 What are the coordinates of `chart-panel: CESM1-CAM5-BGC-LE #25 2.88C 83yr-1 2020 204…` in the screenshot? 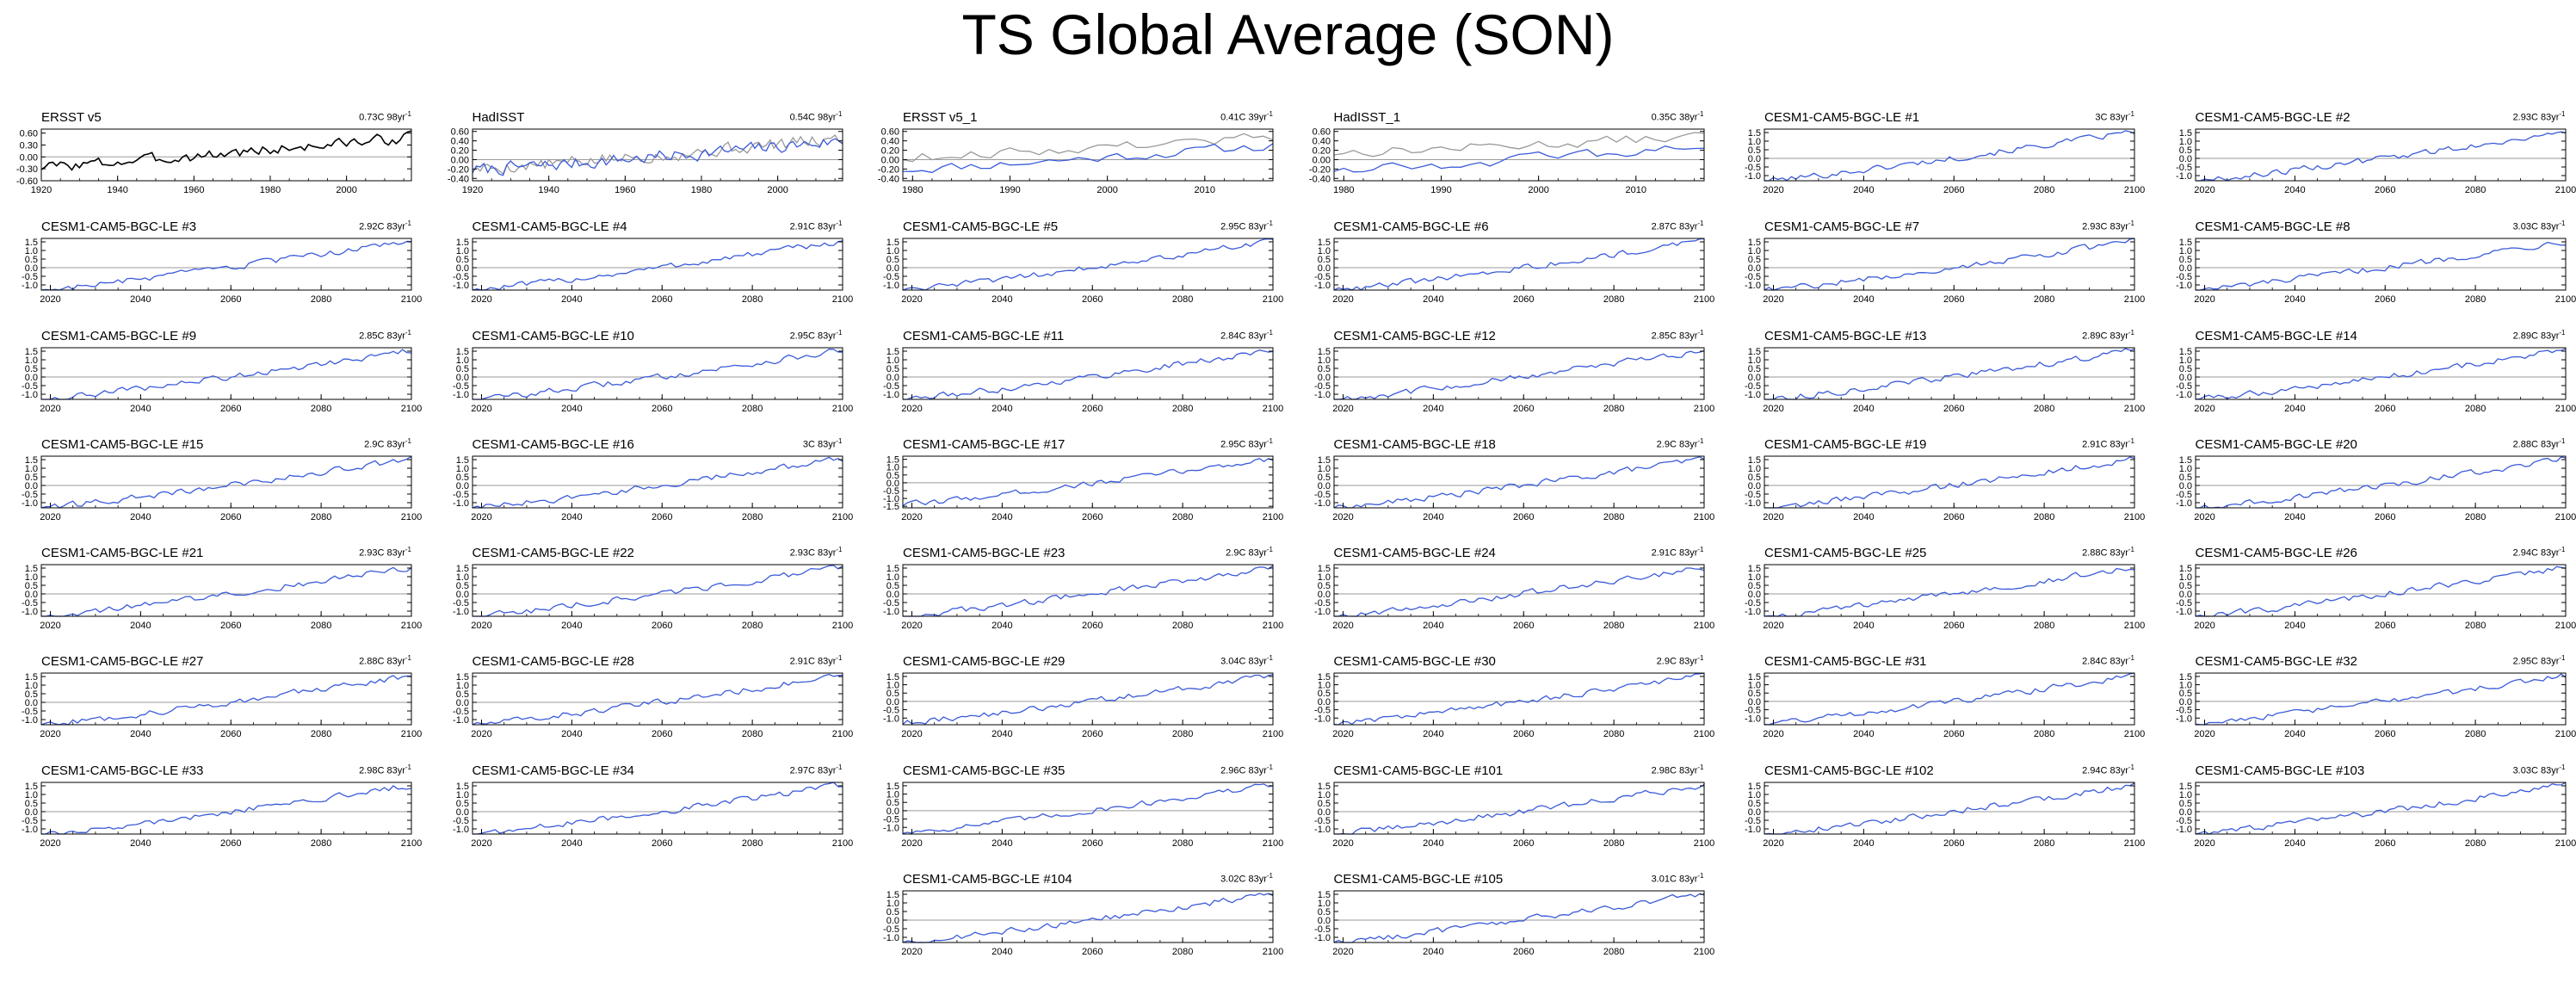 It's located at (1945, 592).